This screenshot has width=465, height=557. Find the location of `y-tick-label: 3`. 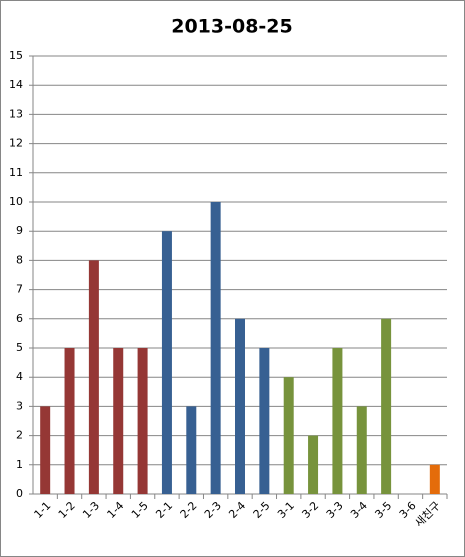

y-tick-label: 3 is located at coordinates (19, 405).